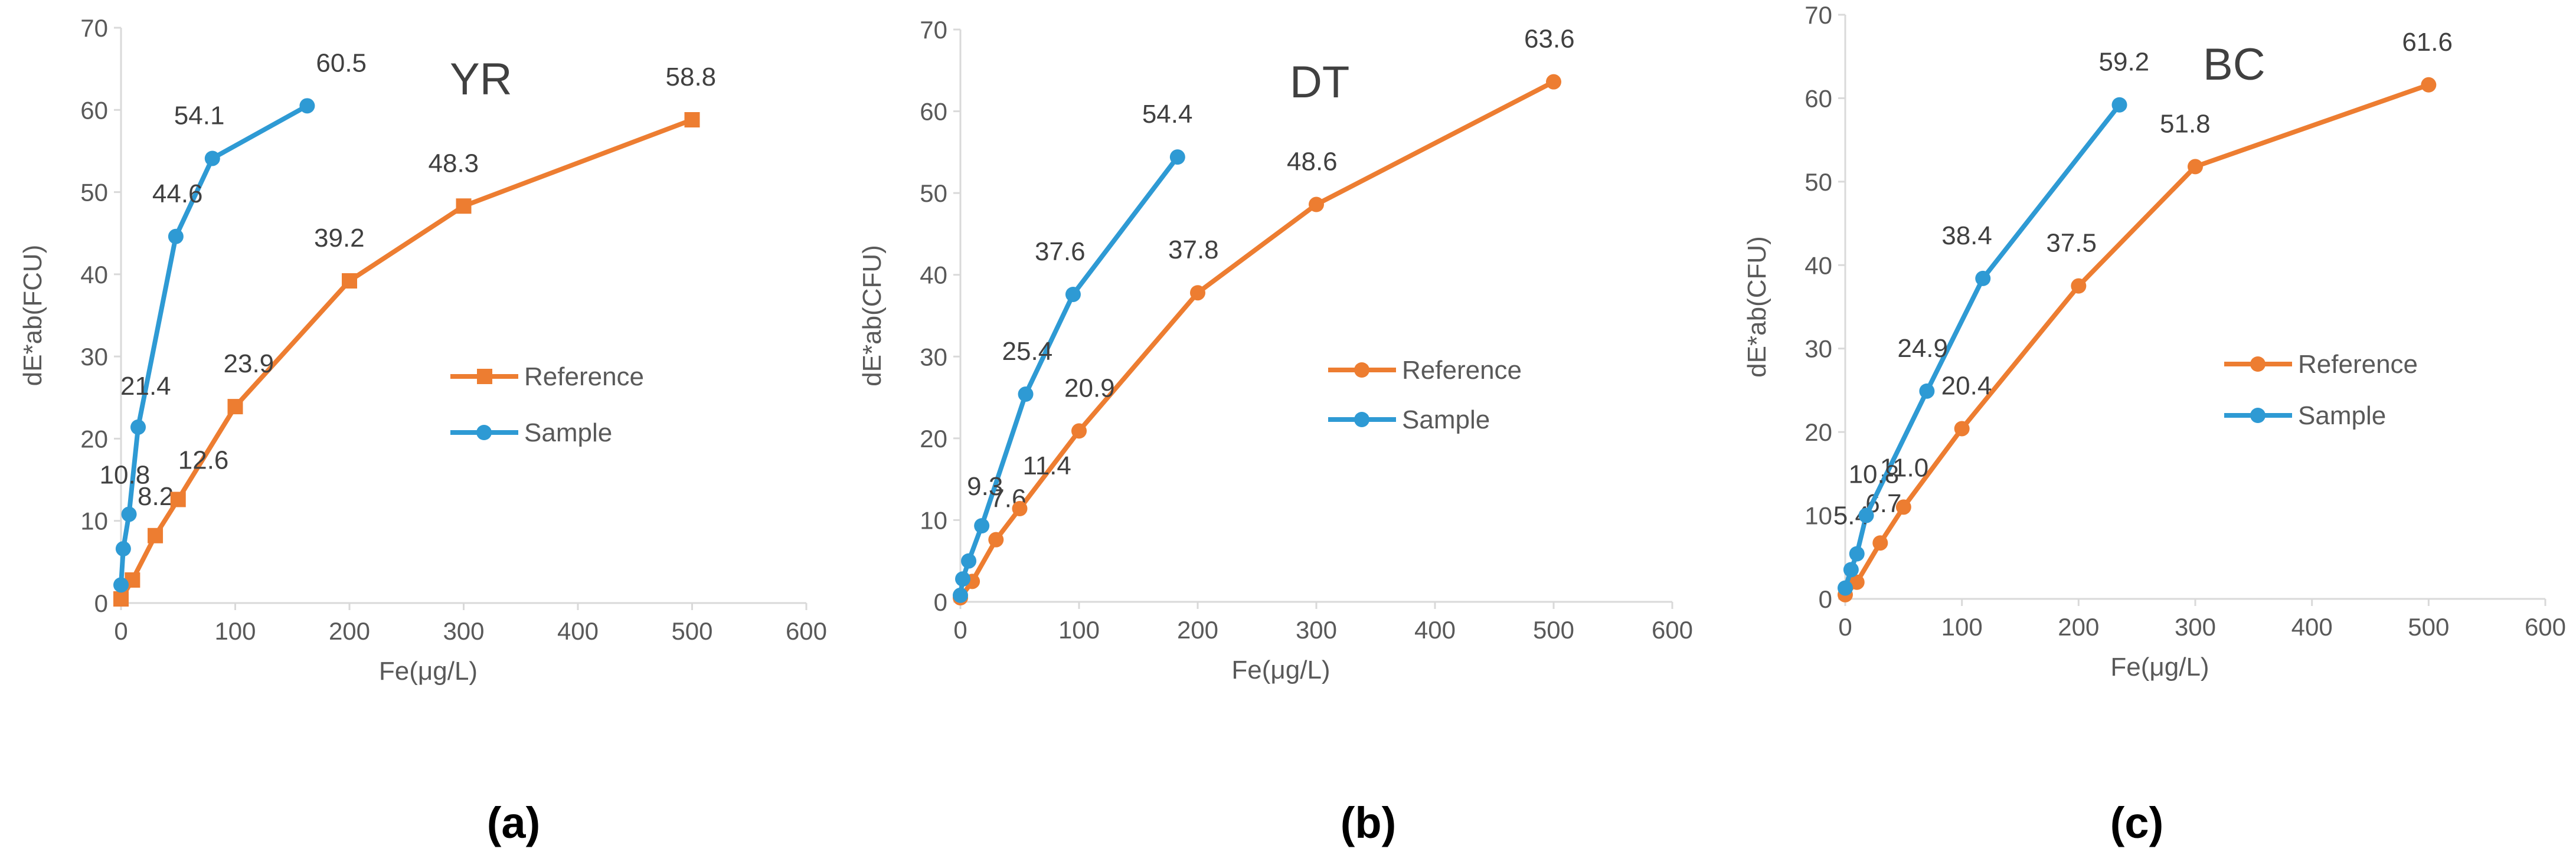 The image size is (2576, 865). Describe the element at coordinates (1319, 82) in the screenshot. I see `chart-title: DT` at that location.